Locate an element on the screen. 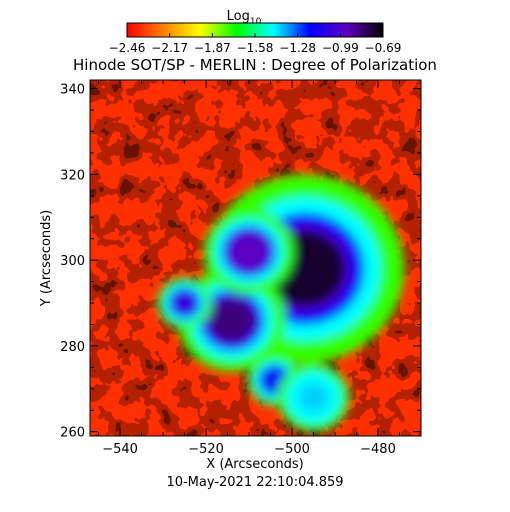 This screenshot has height=512, width=510. y-tick-label: 260 is located at coordinates (72, 433).